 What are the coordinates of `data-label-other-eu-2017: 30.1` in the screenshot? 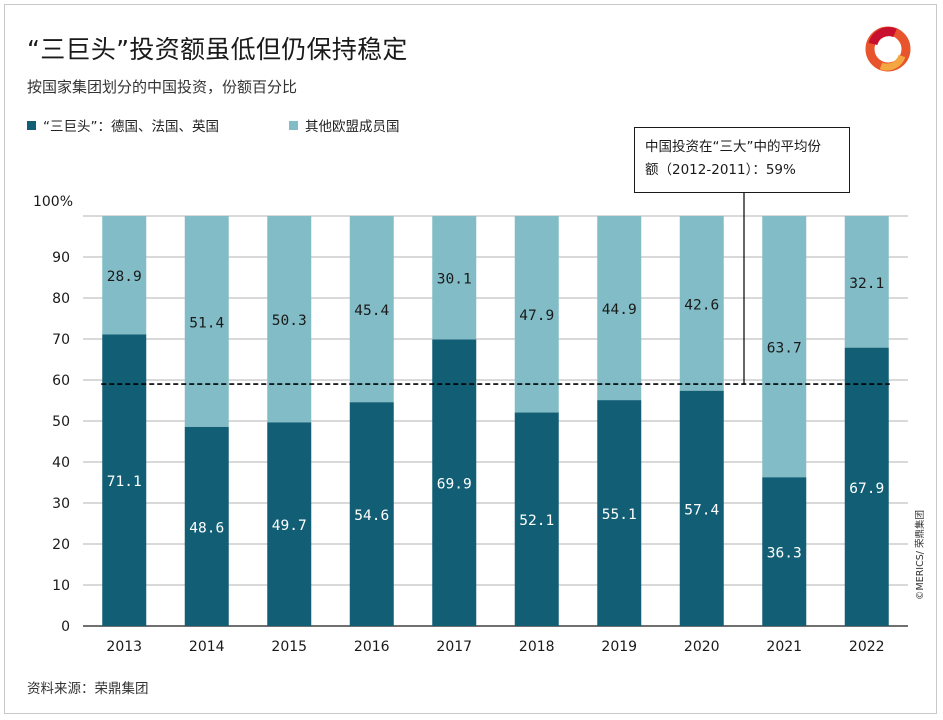 It's located at (454, 280).